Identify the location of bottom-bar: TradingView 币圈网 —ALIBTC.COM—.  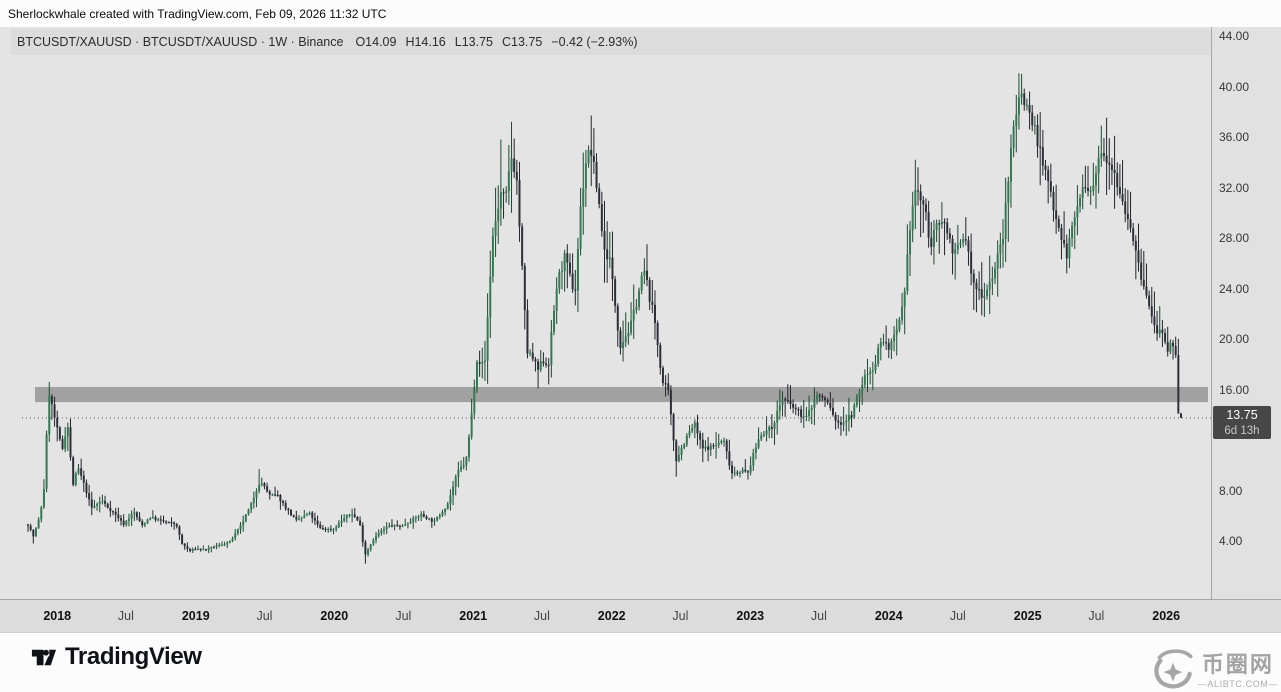
(640, 663).